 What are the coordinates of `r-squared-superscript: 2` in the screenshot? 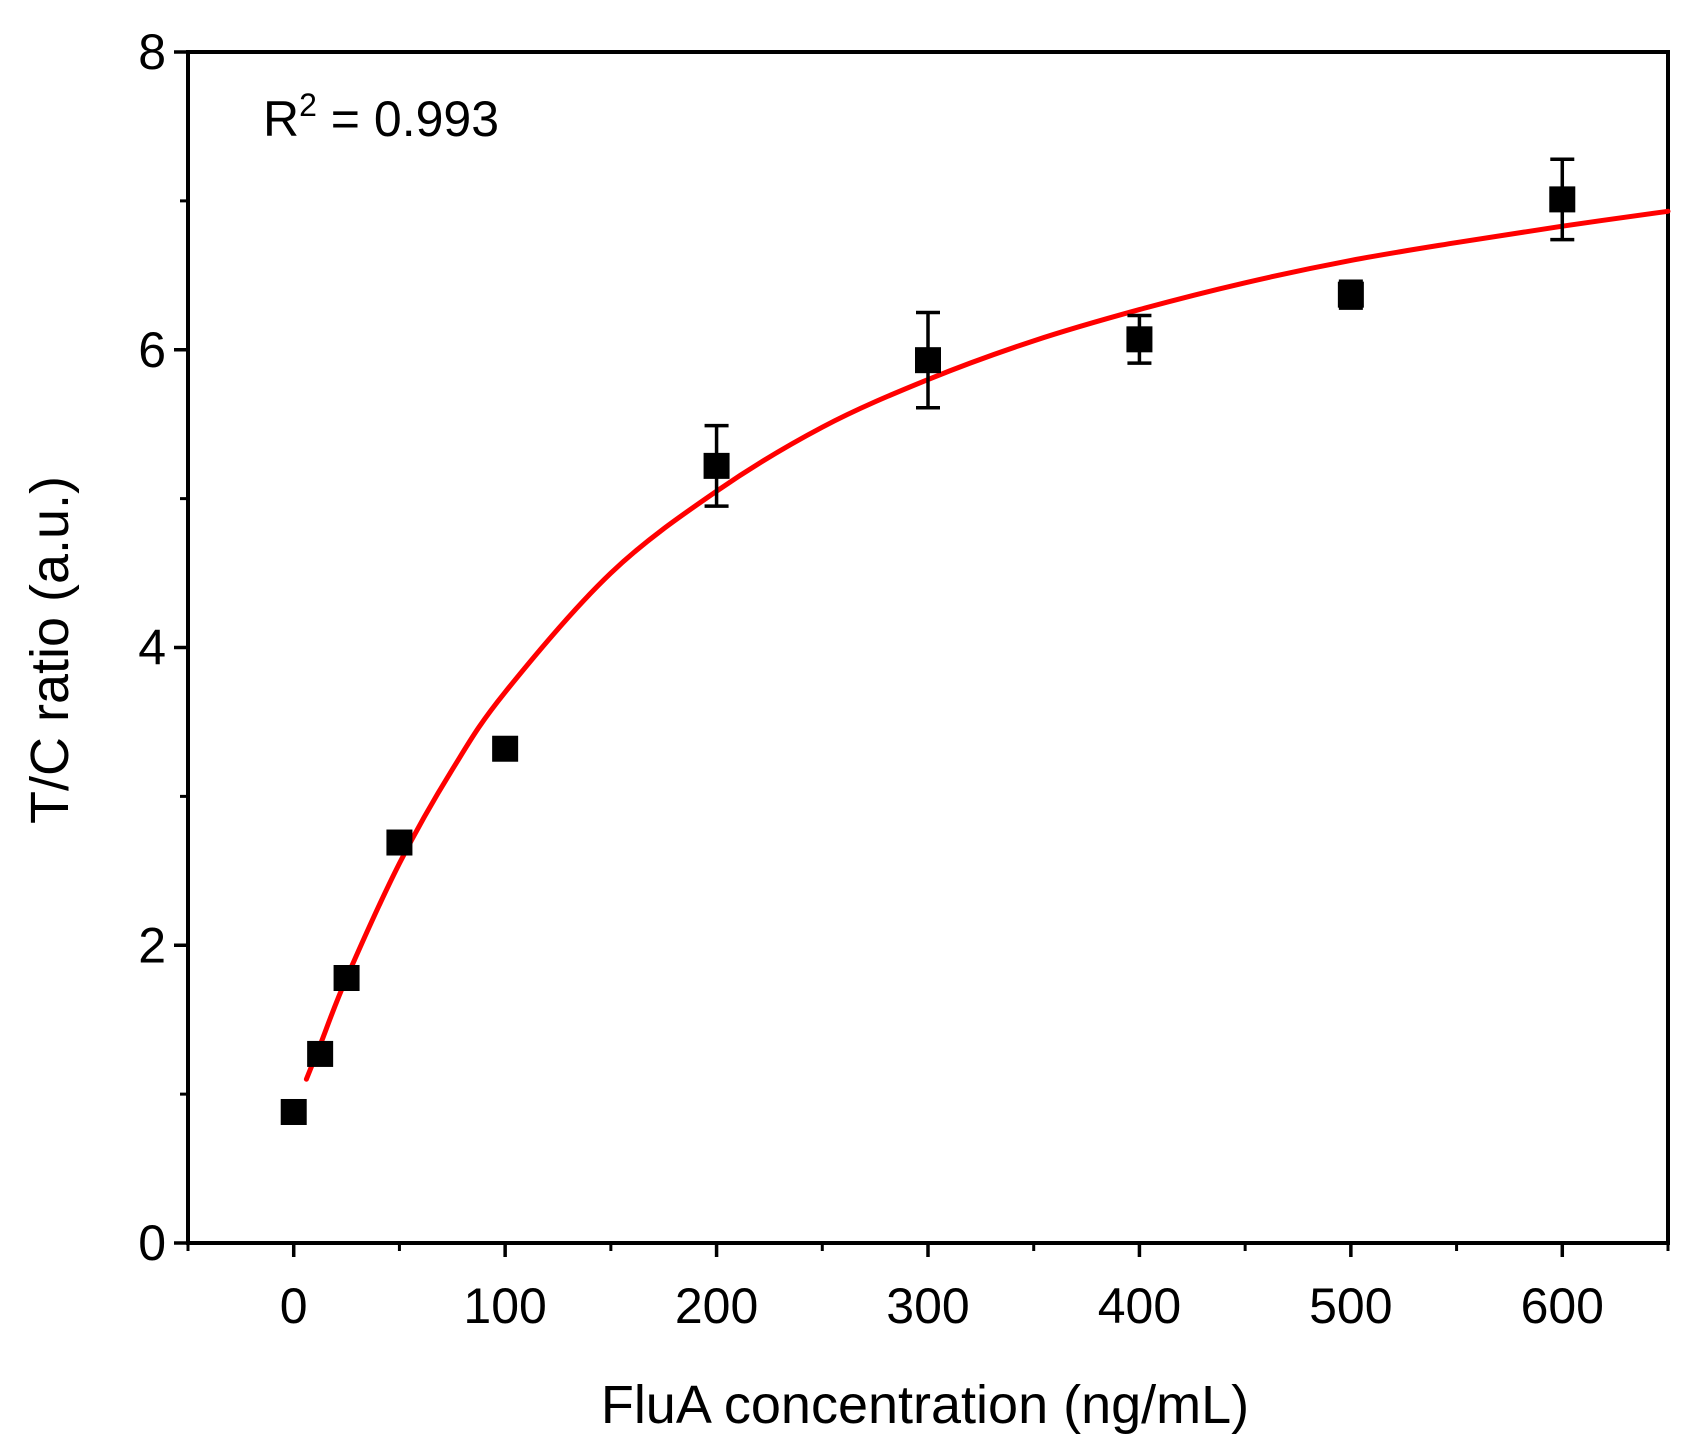 It's located at (308, 105).